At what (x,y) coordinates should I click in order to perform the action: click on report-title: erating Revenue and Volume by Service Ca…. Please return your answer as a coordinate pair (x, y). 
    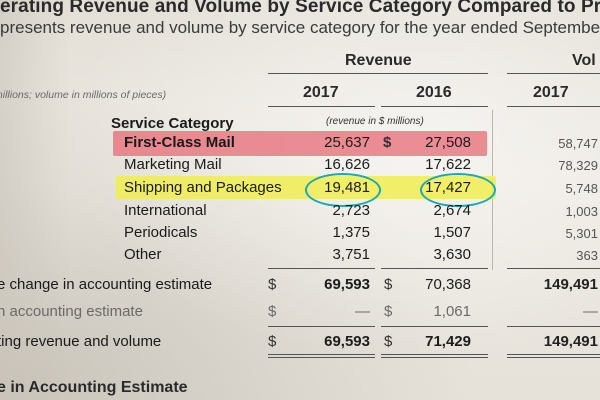
    Looking at the image, I should click on (300, 8).